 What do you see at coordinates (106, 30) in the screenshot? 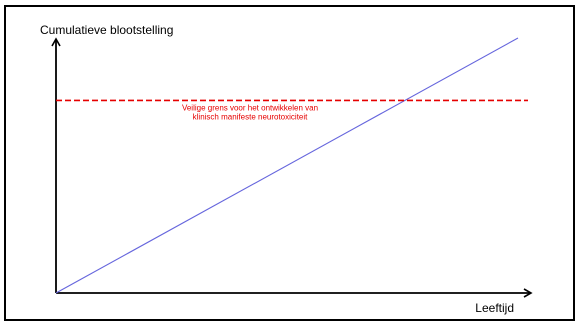
I see `y-axis-title: Cumulatieve blootstelling` at bounding box center [106, 30].